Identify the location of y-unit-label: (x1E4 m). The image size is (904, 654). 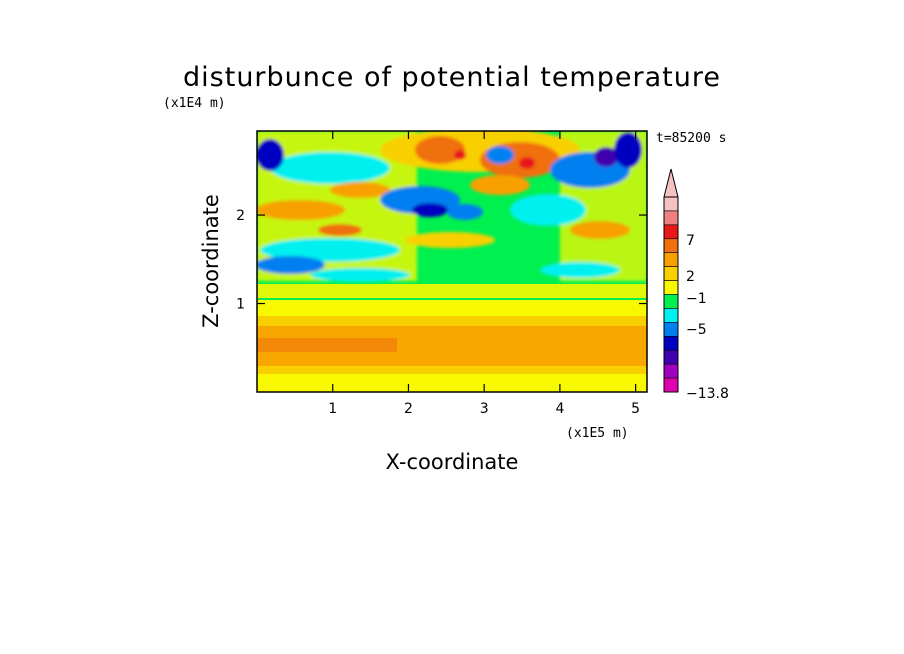
(194, 103).